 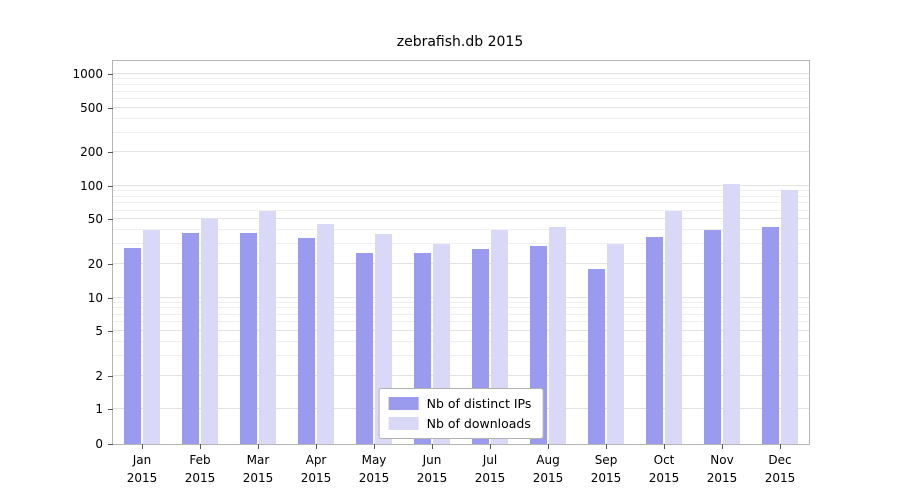 What do you see at coordinates (403, 423) in the screenshot?
I see `legend-swatch-downloads` at bounding box center [403, 423].